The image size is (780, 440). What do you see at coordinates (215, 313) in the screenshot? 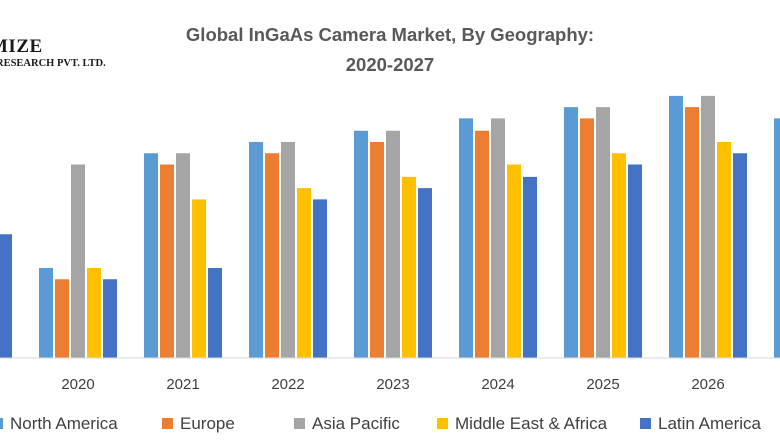
I see `bar-latin-america-2021` at bounding box center [215, 313].